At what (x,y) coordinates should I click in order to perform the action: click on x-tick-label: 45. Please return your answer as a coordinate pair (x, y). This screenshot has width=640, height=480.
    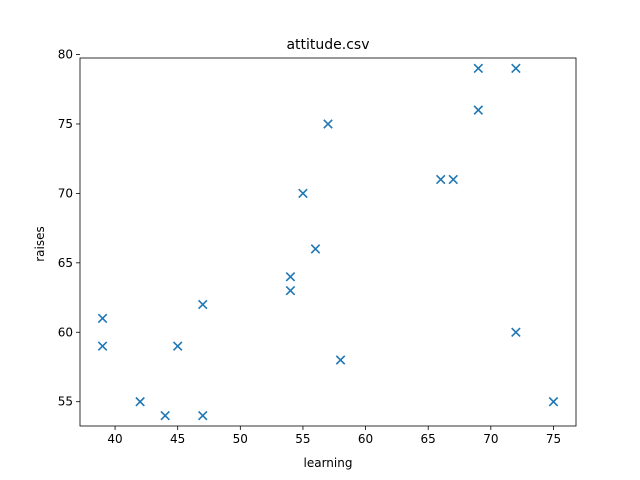
    Looking at the image, I should click on (177, 439).